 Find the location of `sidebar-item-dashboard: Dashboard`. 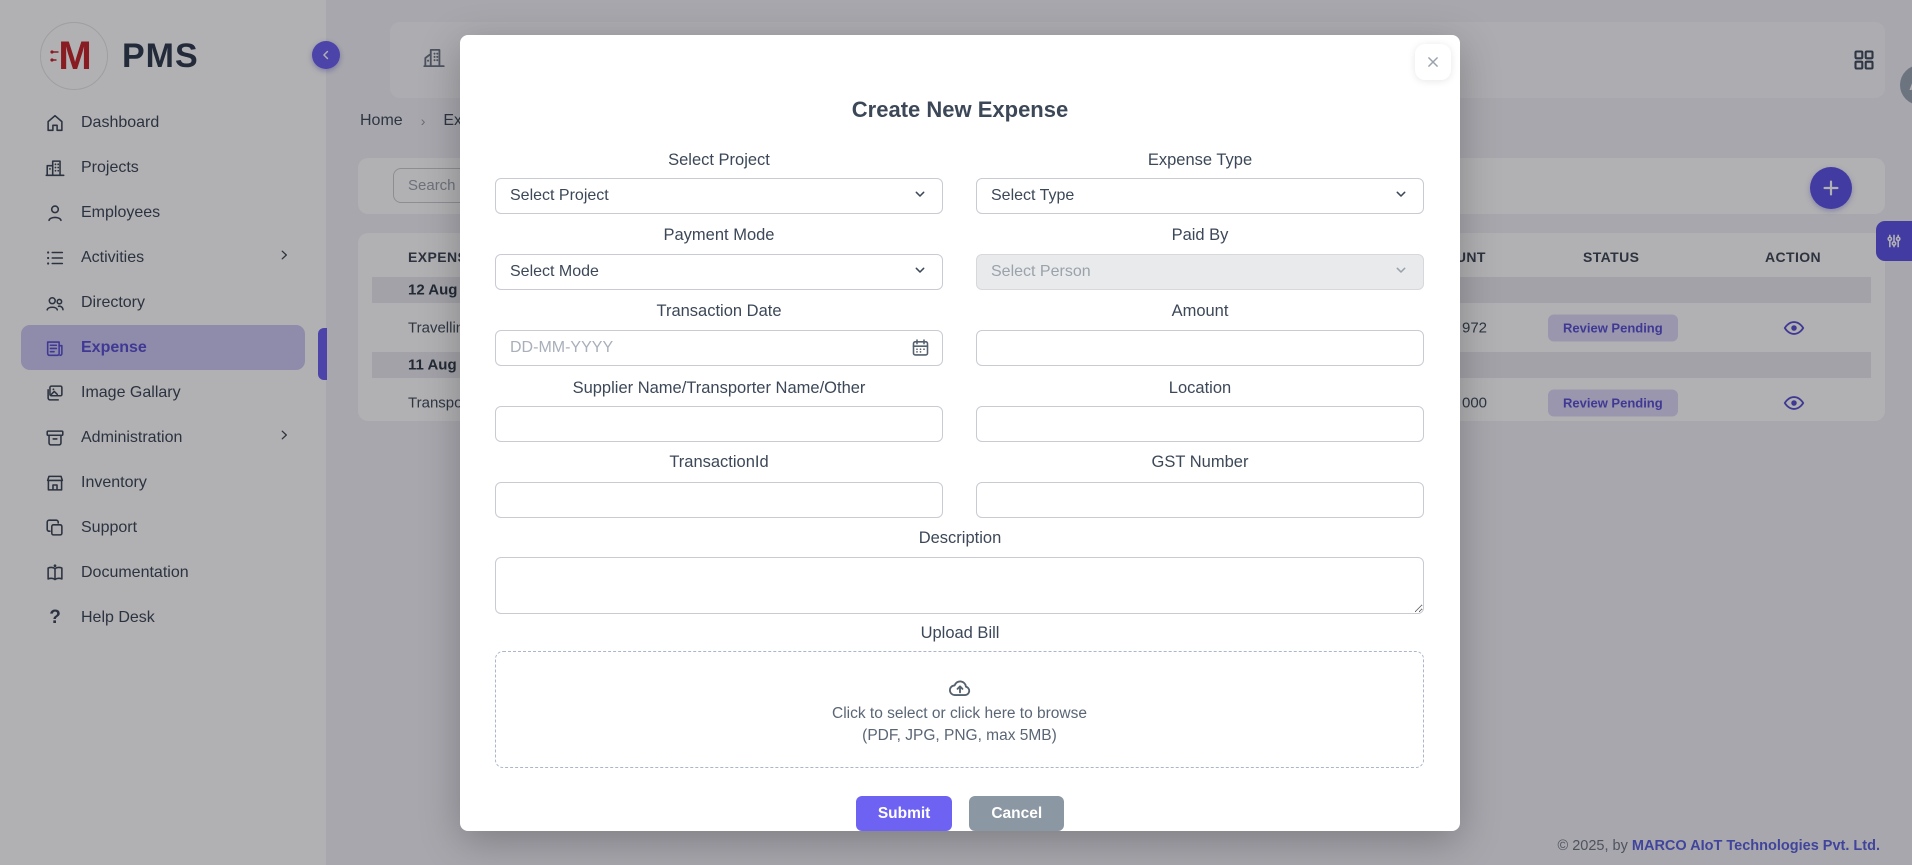

sidebar-item-dashboard: Dashboard is located at coordinates (163, 122).